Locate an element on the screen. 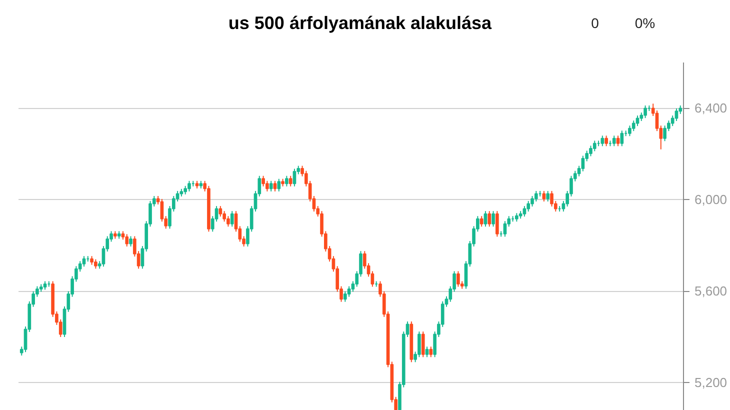 The image size is (730, 410). text: 0 is located at coordinates (595, 23).